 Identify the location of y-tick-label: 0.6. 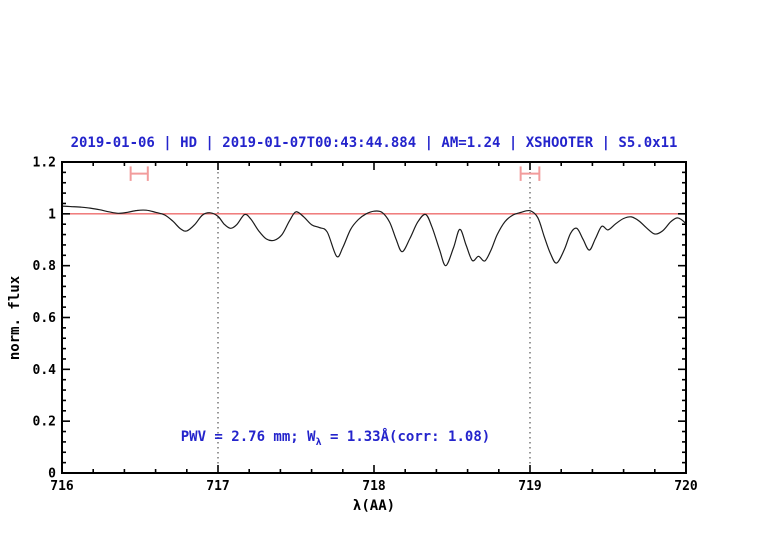
(45, 318).